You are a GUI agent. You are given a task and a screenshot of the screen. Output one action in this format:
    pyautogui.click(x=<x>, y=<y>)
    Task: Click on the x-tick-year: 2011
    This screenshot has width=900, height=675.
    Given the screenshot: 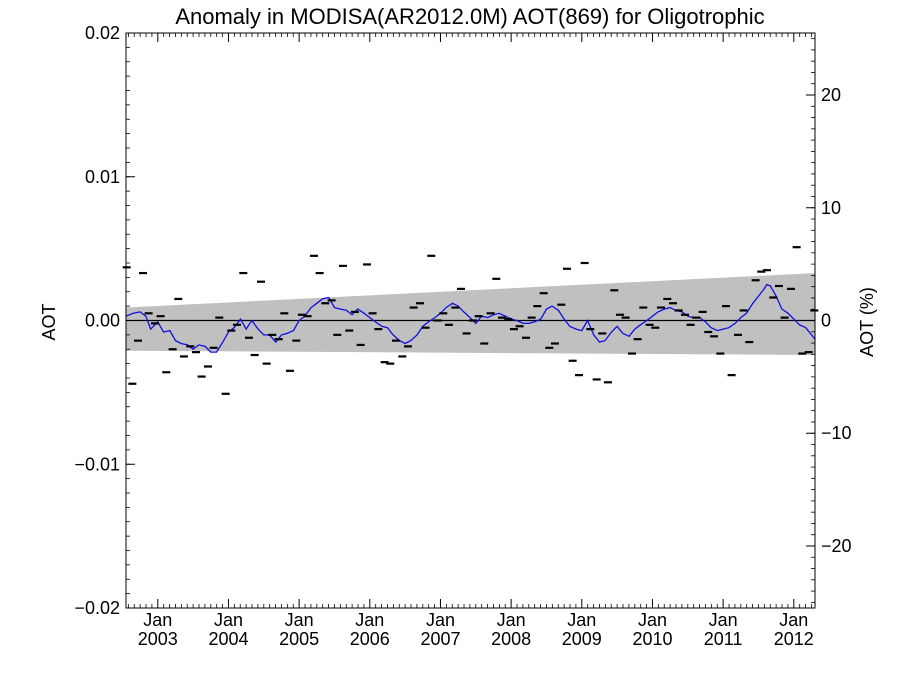 What is the action you would take?
    pyautogui.click(x=723, y=639)
    